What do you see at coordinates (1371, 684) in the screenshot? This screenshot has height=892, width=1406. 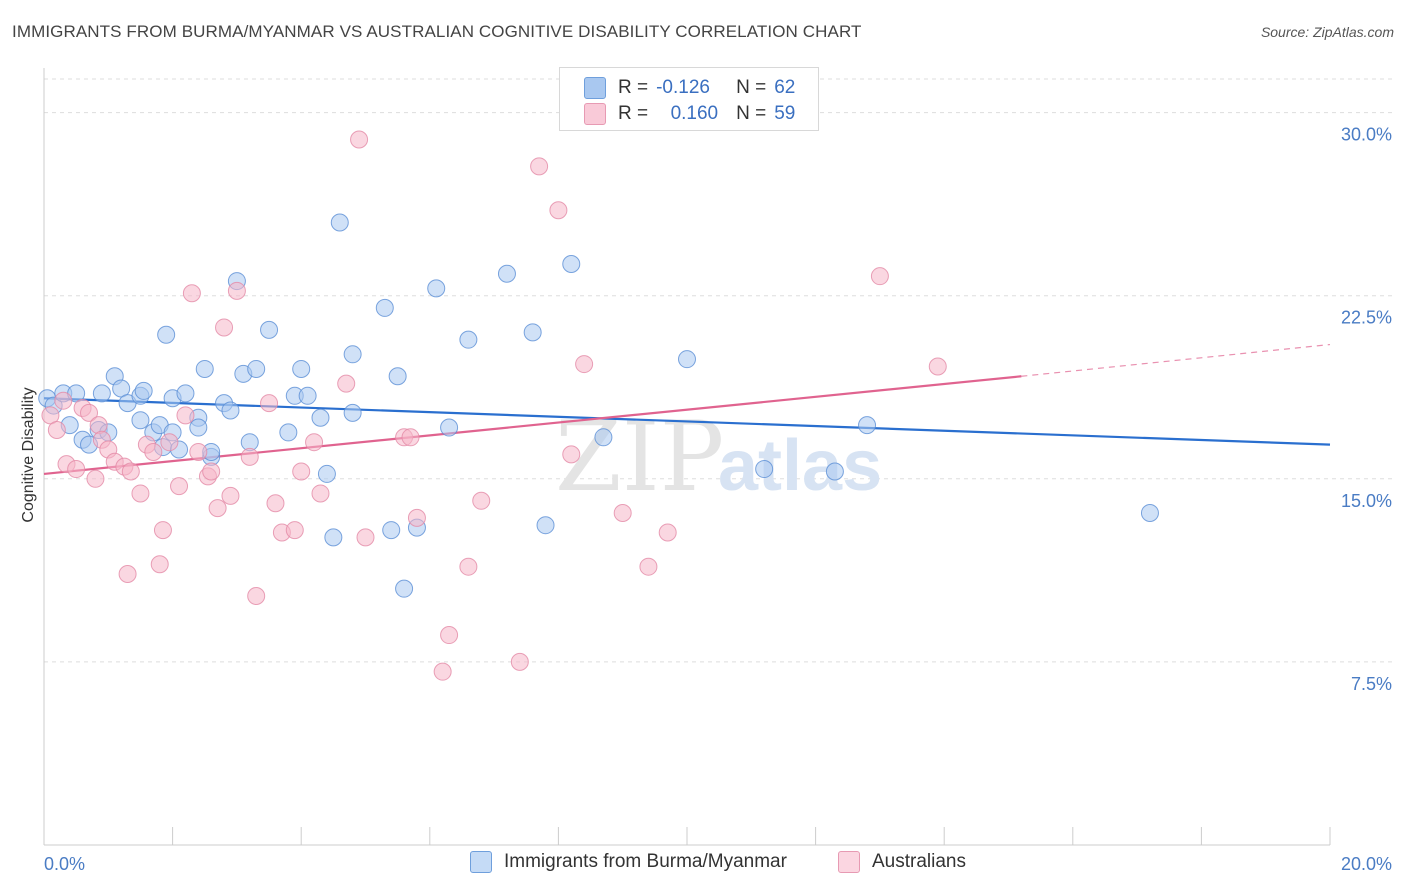 I see `y-tick-label: 7.5%` at bounding box center [1371, 684].